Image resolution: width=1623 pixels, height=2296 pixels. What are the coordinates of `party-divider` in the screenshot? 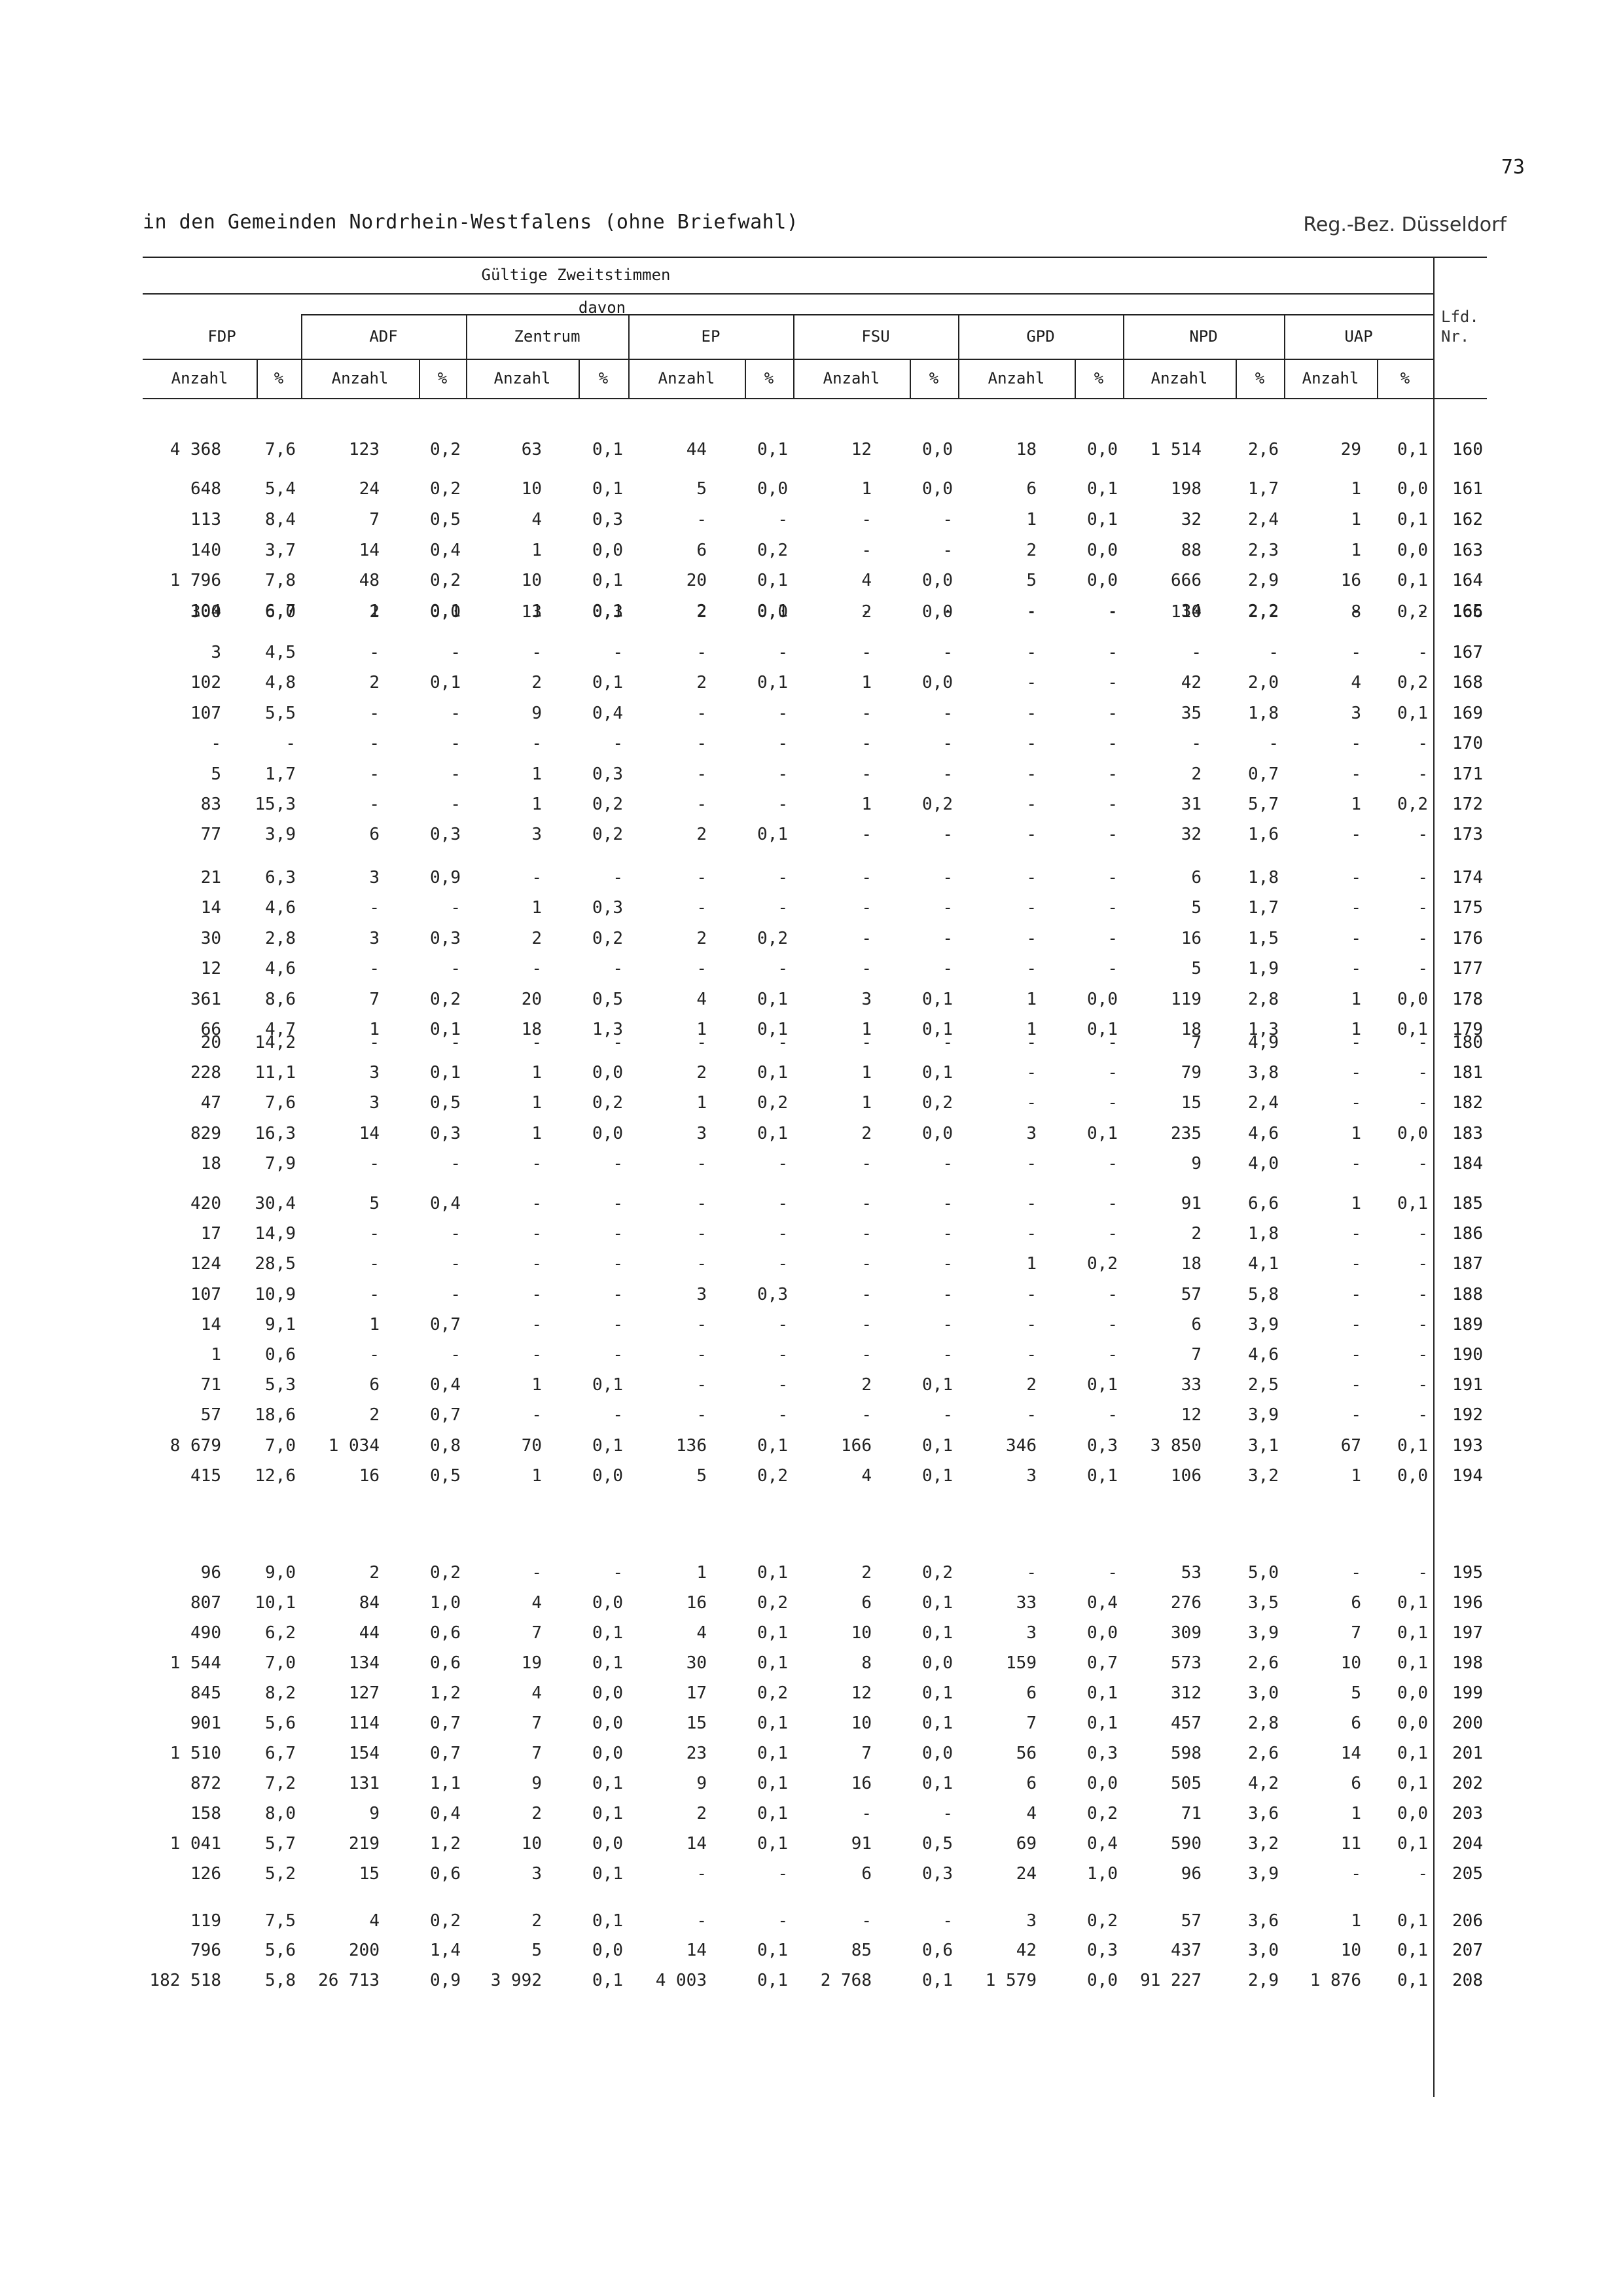 It's located at (629, 356).